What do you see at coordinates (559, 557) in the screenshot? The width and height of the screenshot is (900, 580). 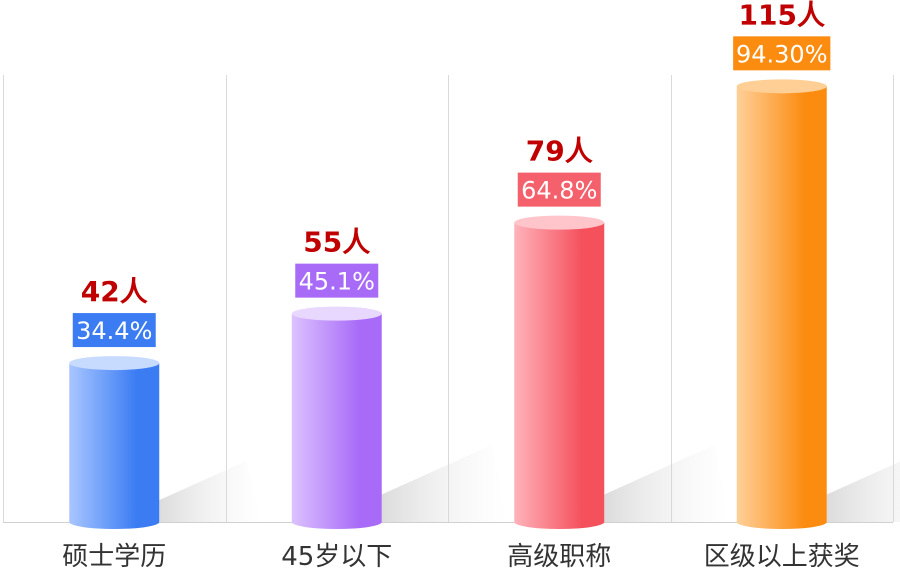 I see `category-label: 高级职称` at bounding box center [559, 557].